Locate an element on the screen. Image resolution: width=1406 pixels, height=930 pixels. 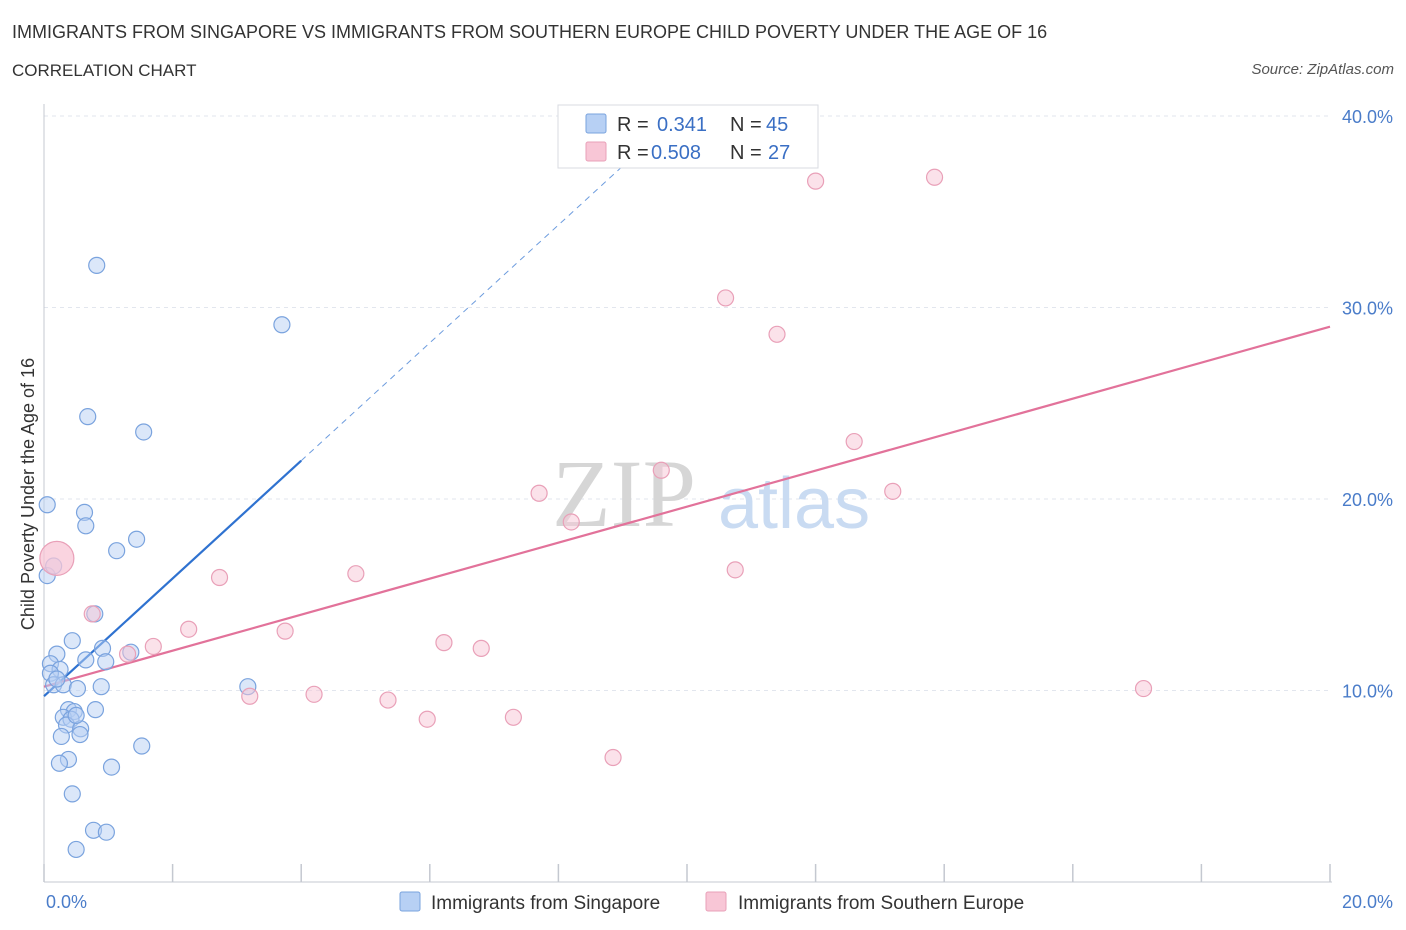
y-axis-label: Child Poverty Under the Age of 16 is located at coordinates (28, 494).